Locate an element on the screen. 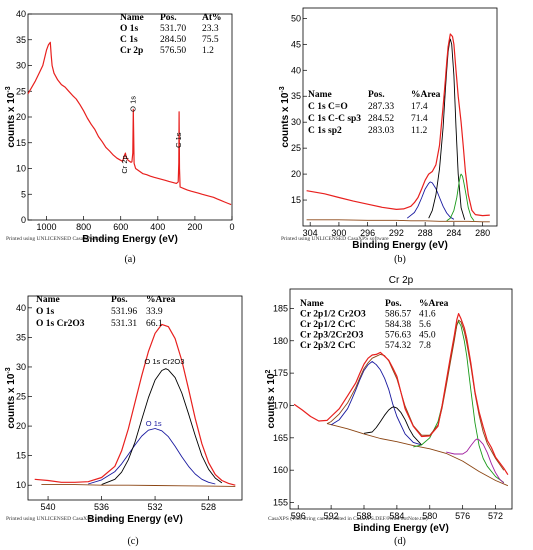 This screenshot has width=533, height=550. table-cell: Cr 2p3/2Cr2O3 is located at coordinates (332, 336).